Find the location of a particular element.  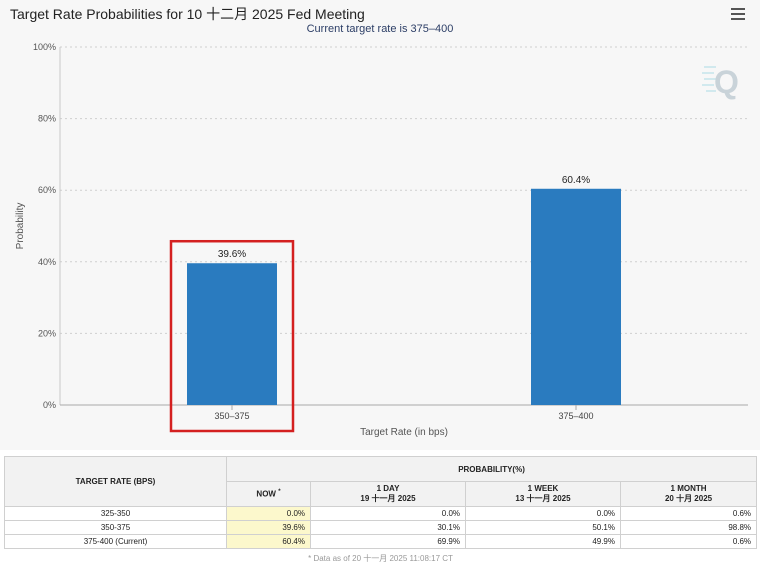

week-header-date: 13 十一月 2025 is located at coordinates (543, 498).